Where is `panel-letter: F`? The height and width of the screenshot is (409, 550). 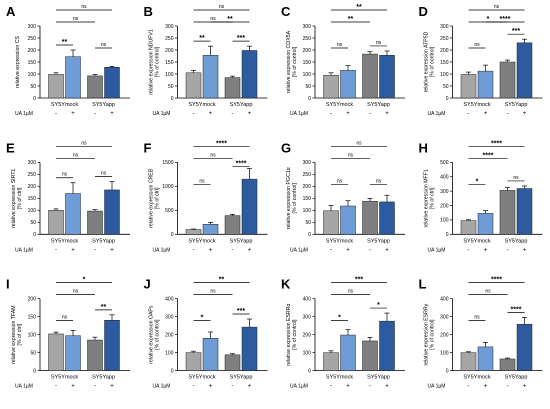 panel-letter: F is located at coordinates (148, 147).